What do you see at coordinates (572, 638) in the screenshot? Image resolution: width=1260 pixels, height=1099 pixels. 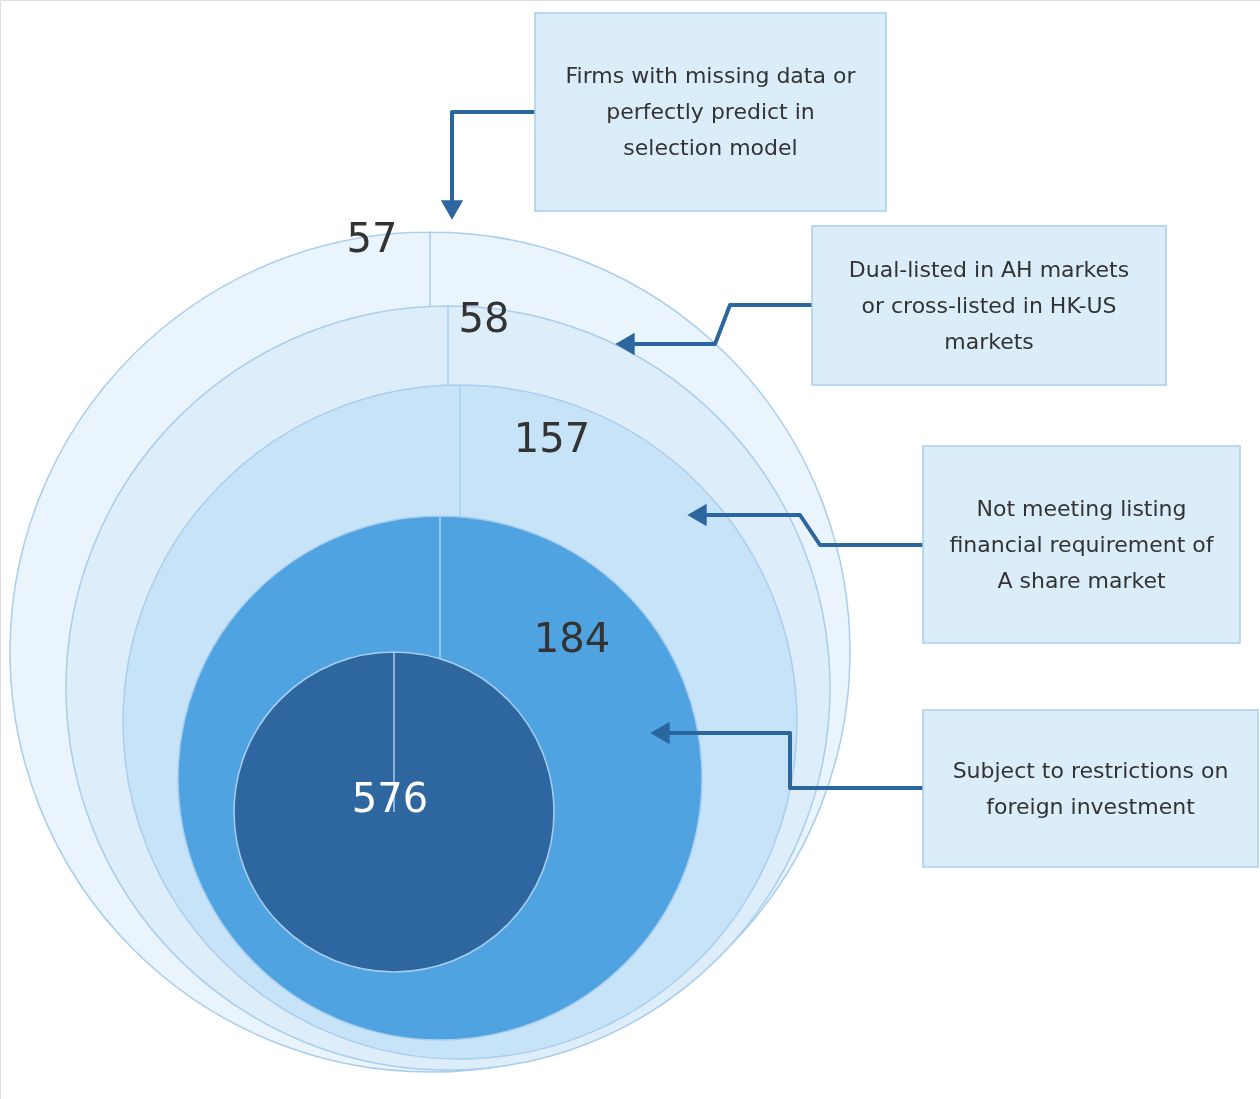 I see `data-label: 184` at bounding box center [572, 638].